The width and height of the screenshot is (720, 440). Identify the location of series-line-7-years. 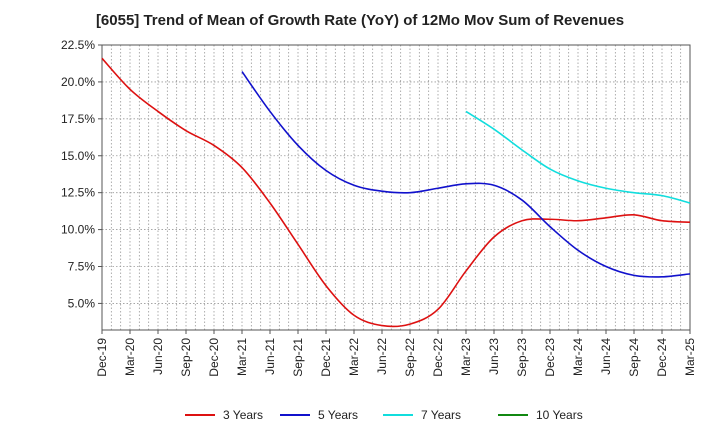
(578, 157).